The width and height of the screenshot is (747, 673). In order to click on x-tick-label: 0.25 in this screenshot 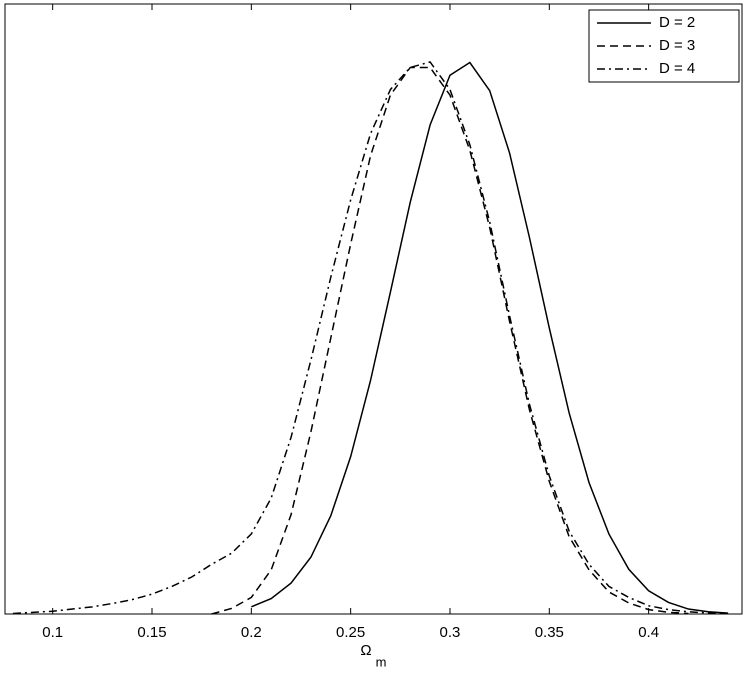, I will do `click(350, 632)`.